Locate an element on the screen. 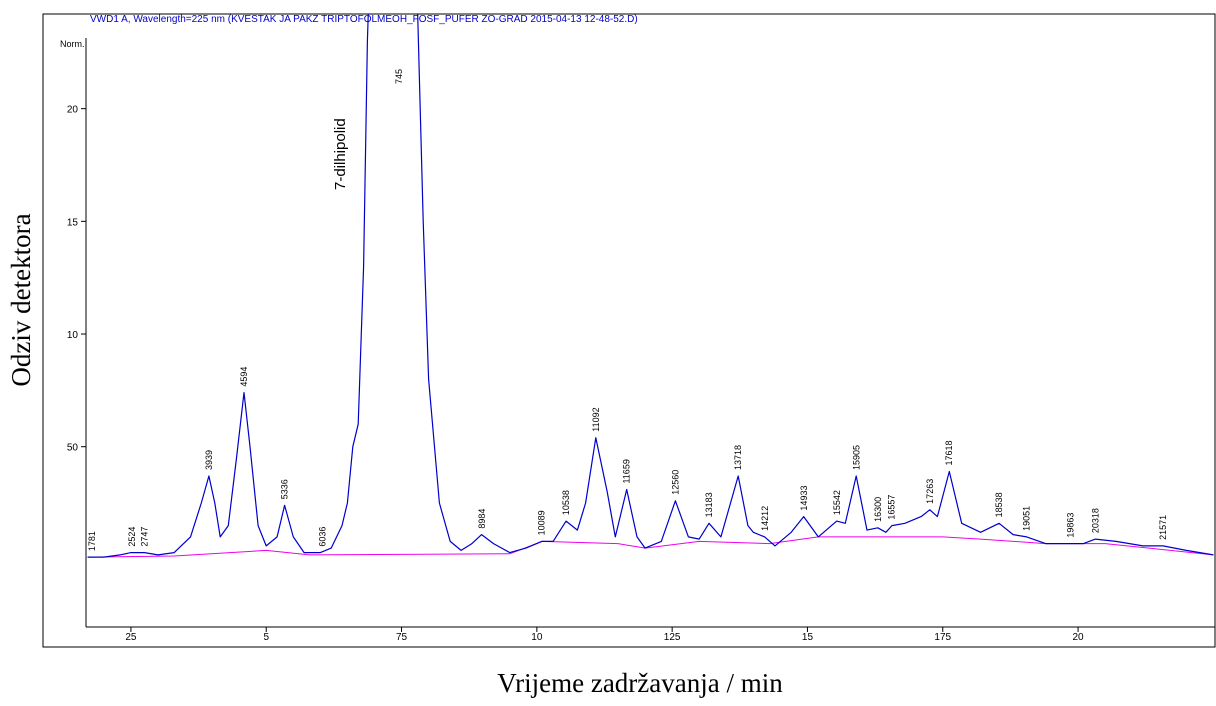 This screenshot has width=1216, height=706. peak-label: 1781 is located at coordinates (92, 541).